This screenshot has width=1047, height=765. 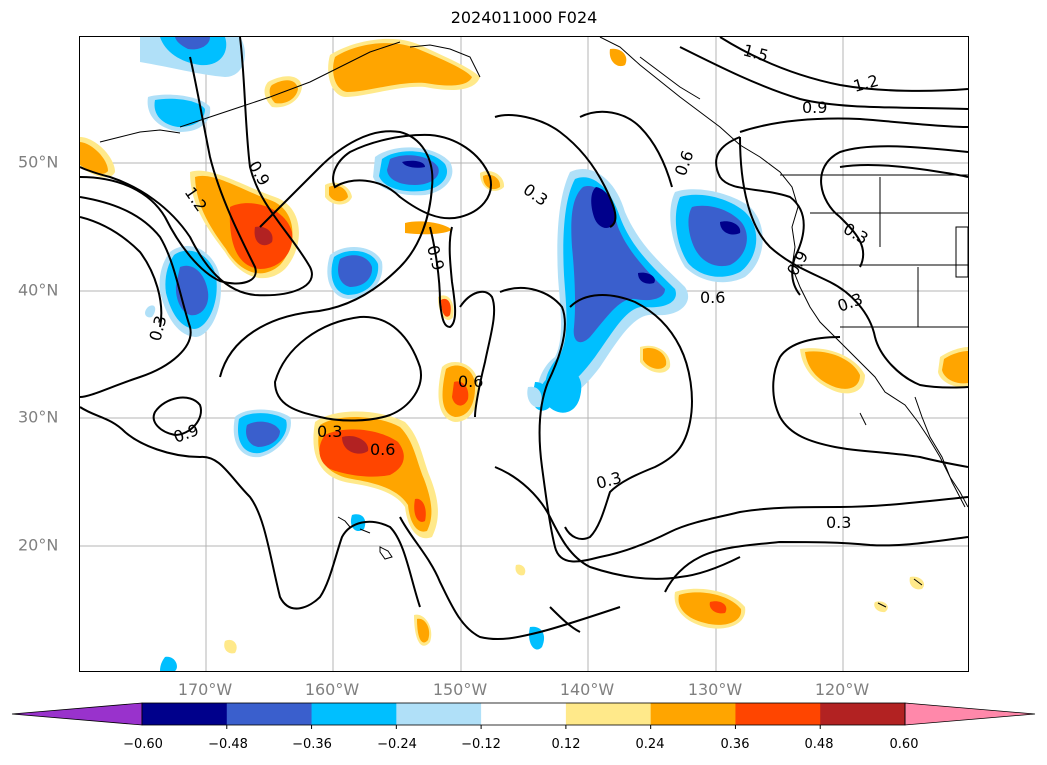 What do you see at coordinates (735, 744) in the screenshot?
I see `colorbar-tick-label: 0.36` at bounding box center [735, 744].